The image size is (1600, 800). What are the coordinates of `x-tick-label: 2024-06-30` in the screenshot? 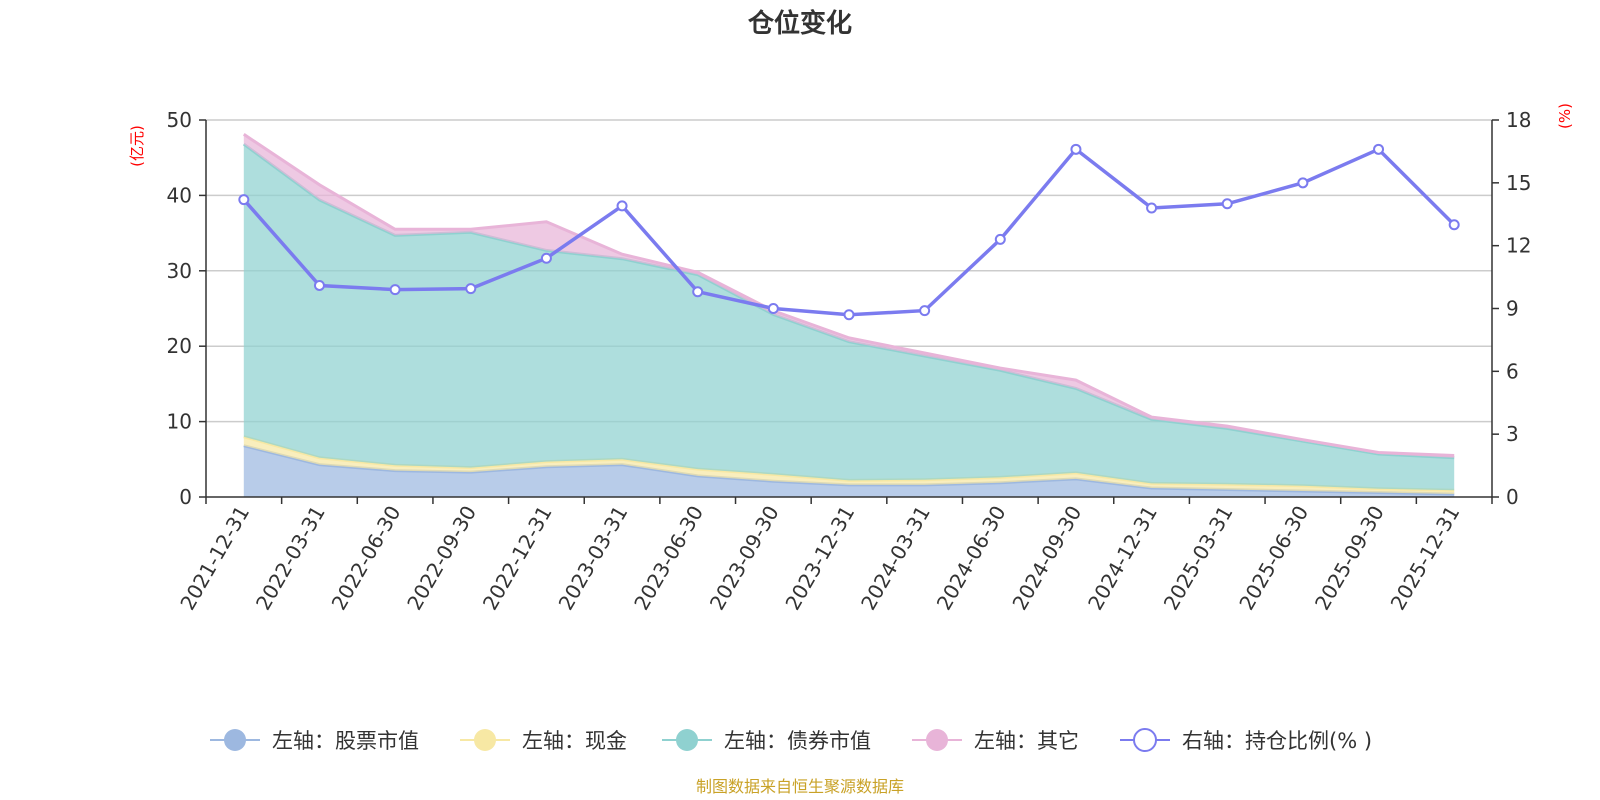 It's located at (971, 558).